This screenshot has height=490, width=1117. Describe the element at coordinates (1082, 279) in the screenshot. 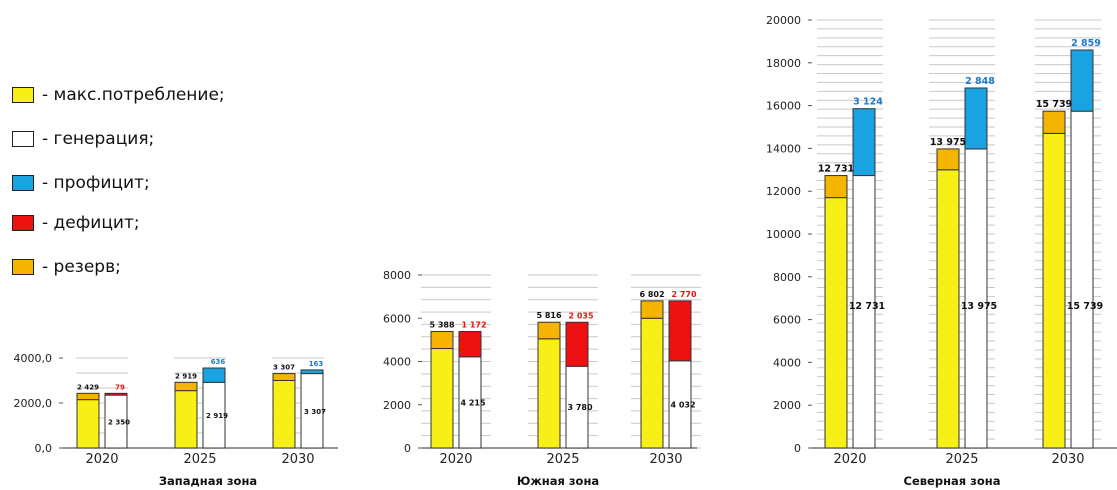

I see `bar-generation` at that location.